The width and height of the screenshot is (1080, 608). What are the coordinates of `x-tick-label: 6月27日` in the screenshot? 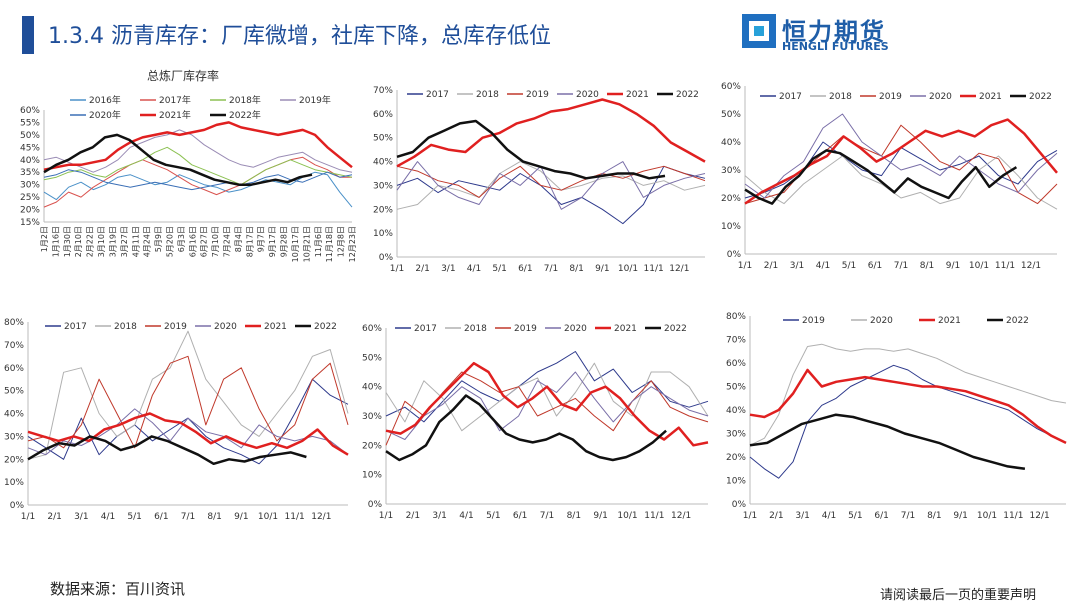 It's located at (204, 241).